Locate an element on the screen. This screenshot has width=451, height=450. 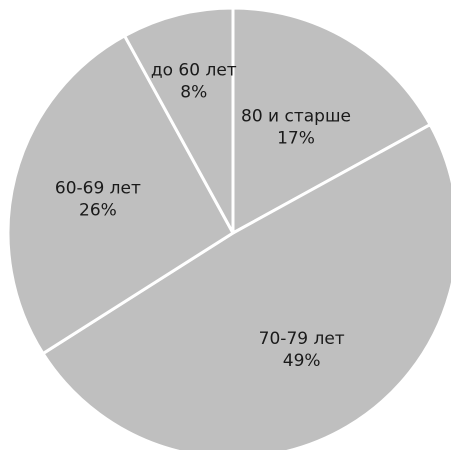
pie-slice is located at coordinates (178, 120).